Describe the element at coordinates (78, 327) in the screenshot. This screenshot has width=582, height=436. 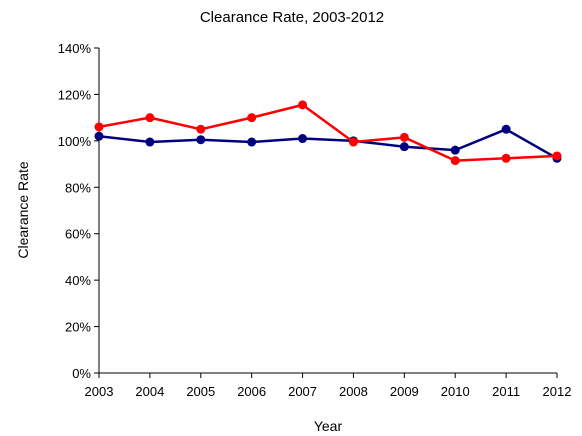
I see `y-tick-label: 20%` at that location.